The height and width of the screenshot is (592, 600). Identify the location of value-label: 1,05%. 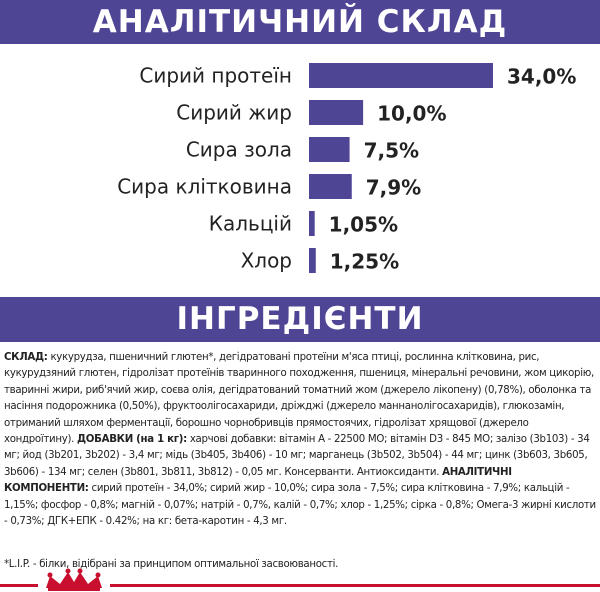
(363, 225).